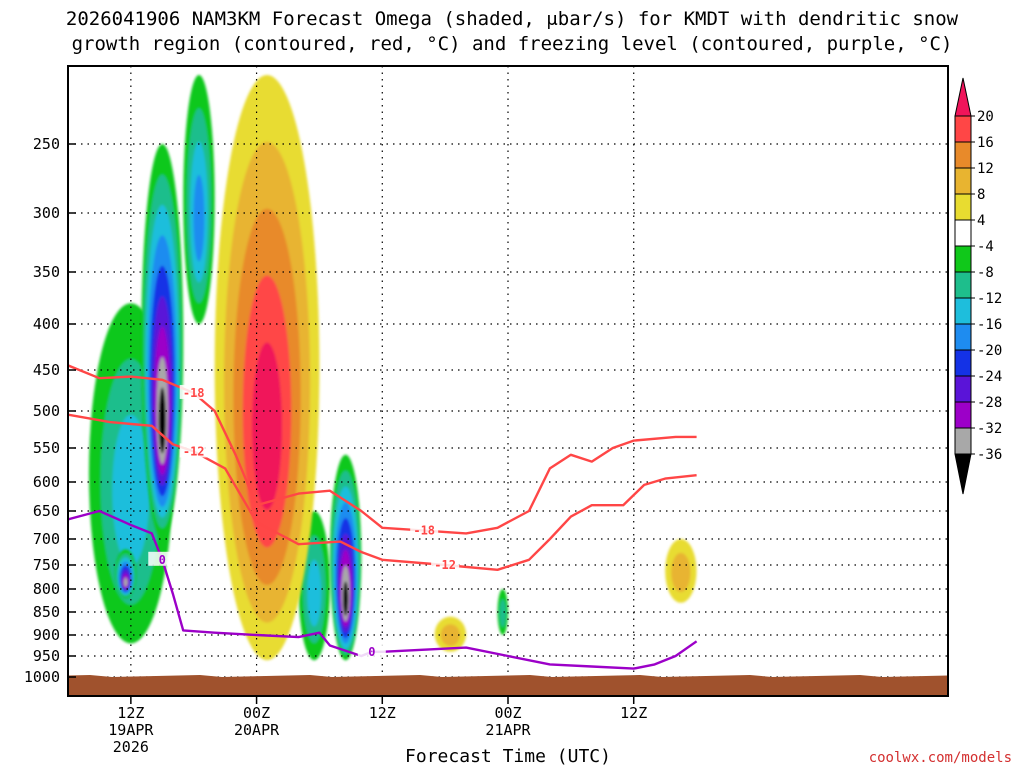  Describe the element at coordinates (46, 482) in the screenshot. I see `y-tick-label: 600` at that location.